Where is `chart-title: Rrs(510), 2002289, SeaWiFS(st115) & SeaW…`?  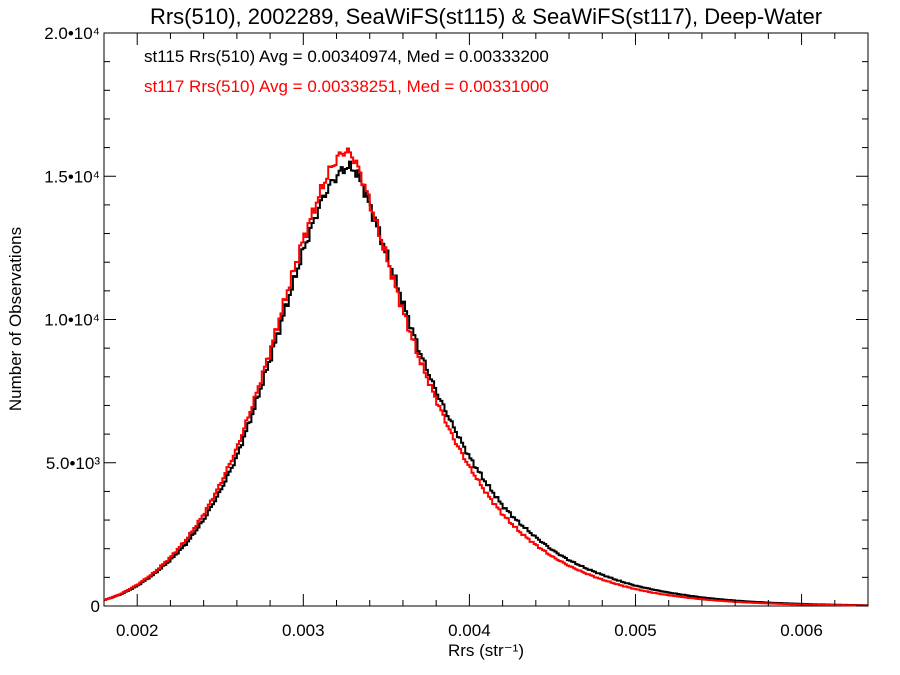
chart-title: Rrs(510), 2002289, SeaWiFS(st115) & SeaW… is located at coordinates (486, 16).